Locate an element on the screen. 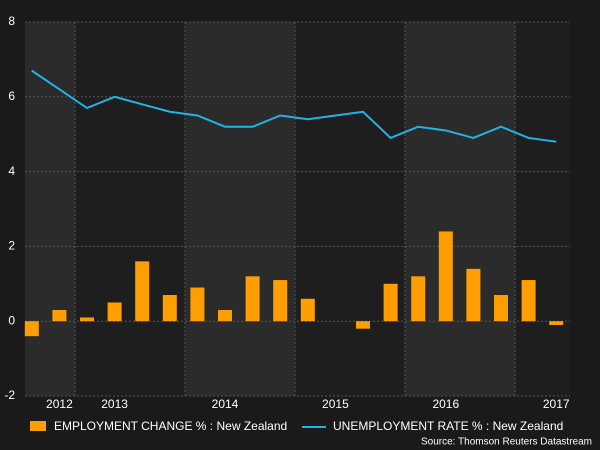 The height and width of the screenshot is (450, 600). source: Source: Thomson Reuters Datastream is located at coordinates (506, 442).